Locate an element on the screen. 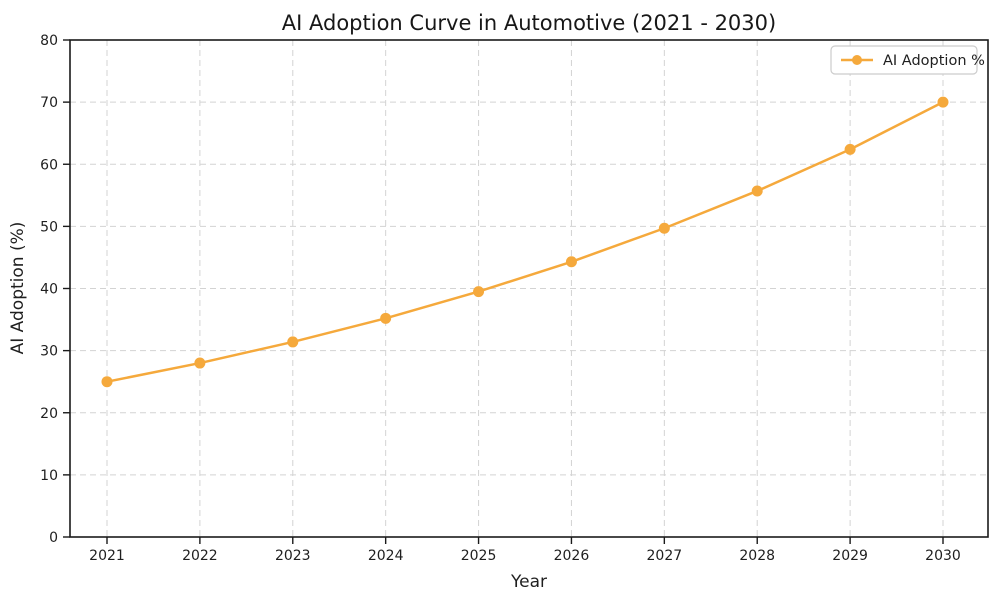 The height and width of the screenshot is (600, 1000). data-point-2029 is located at coordinates (850, 149).